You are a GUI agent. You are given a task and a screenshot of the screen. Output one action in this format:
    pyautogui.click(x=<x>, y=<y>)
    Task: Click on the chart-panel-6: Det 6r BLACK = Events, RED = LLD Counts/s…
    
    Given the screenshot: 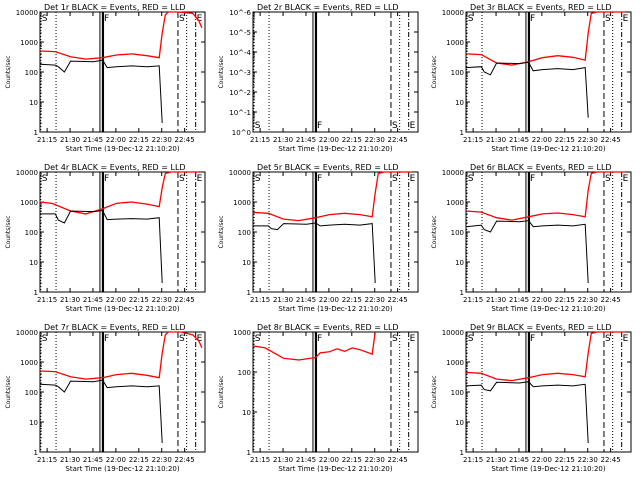 What is the action you would take?
    pyautogui.click(x=531, y=238)
    